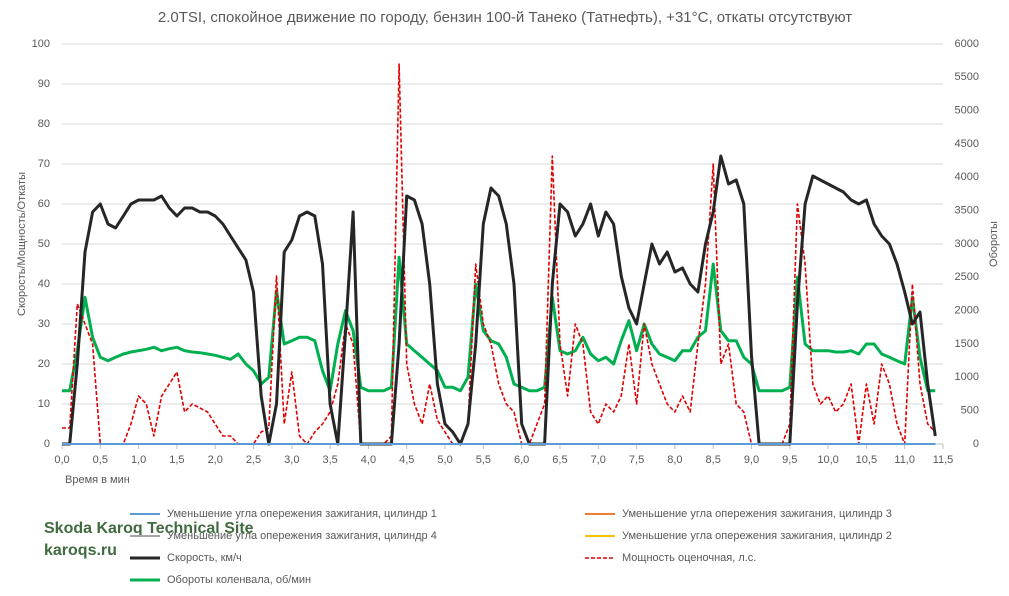  I want to click on x-tick-label: 9,0, so click(751, 460).